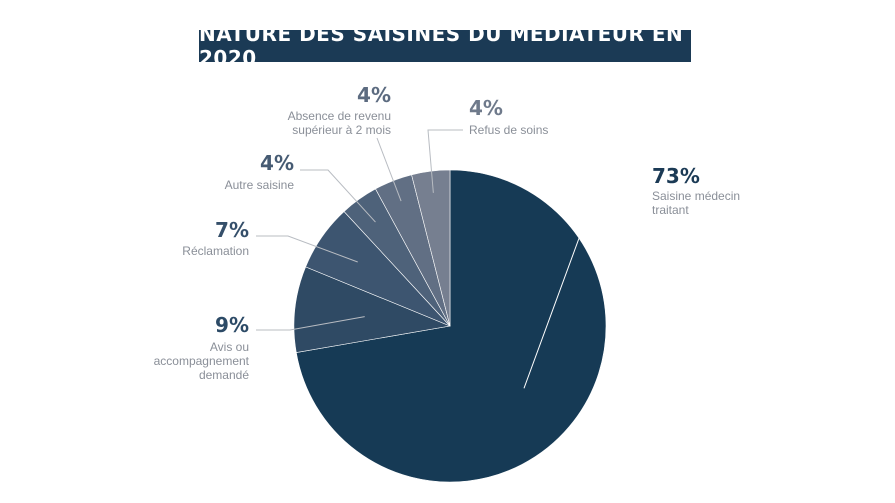 Image resolution: width=895 pixels, height=503 pixels. I want to click on slice-category-label: accompagnement, so click(202, 361).